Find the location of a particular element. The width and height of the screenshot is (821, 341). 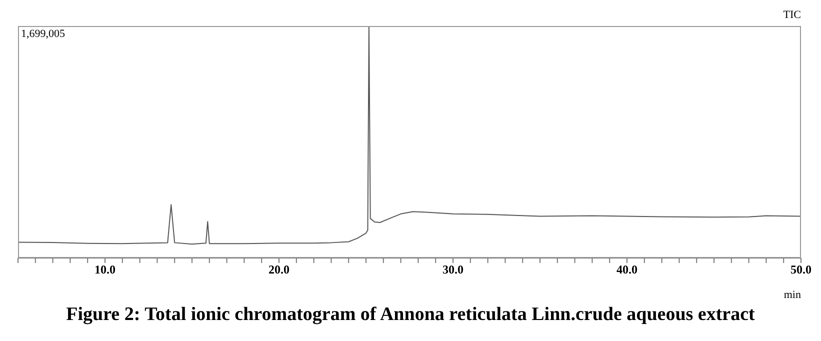

x-tick-label: 10.0 is located at coordinates (105, 269).